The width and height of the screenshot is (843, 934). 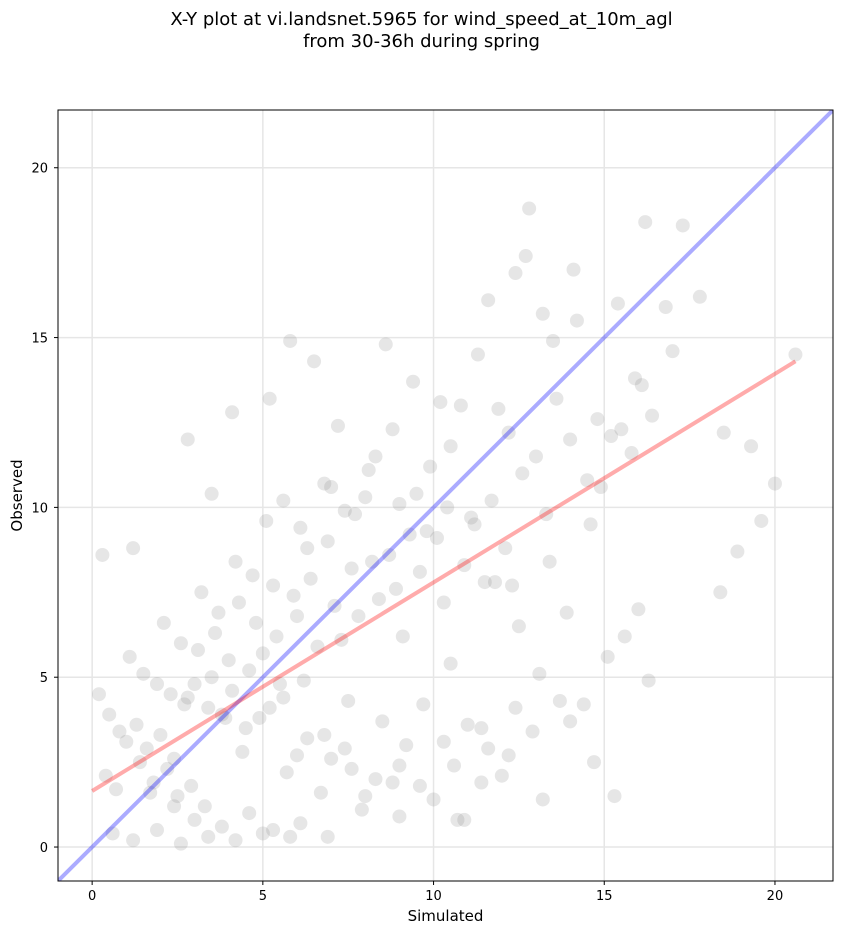 I want to click on y-tick-label: 5, so click(x=44, y=678).